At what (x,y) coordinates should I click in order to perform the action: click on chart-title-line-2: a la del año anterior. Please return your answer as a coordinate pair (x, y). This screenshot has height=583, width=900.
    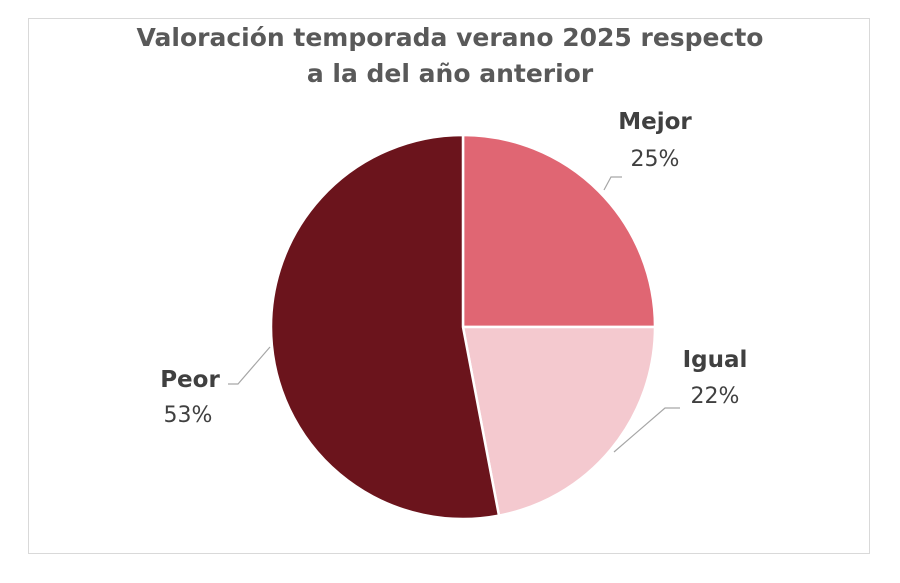
    Looking at the image, I should click on (450, 73).